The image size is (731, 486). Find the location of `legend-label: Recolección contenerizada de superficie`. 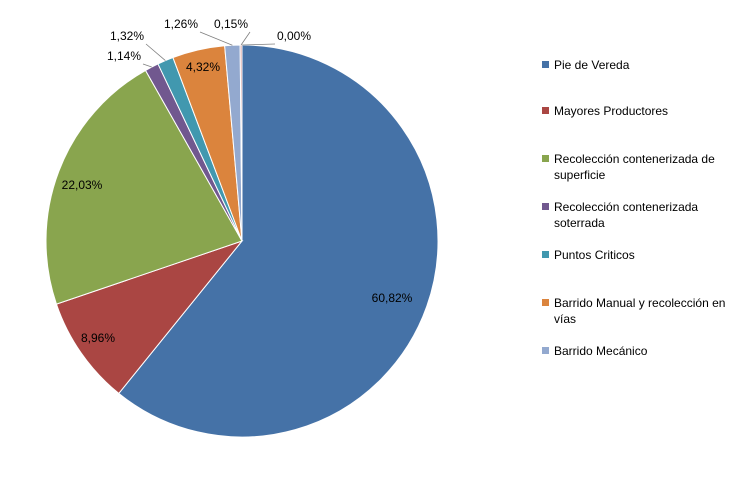

legend-label: Recolección contenerizada de superficie is located at coordinates (634, 167).